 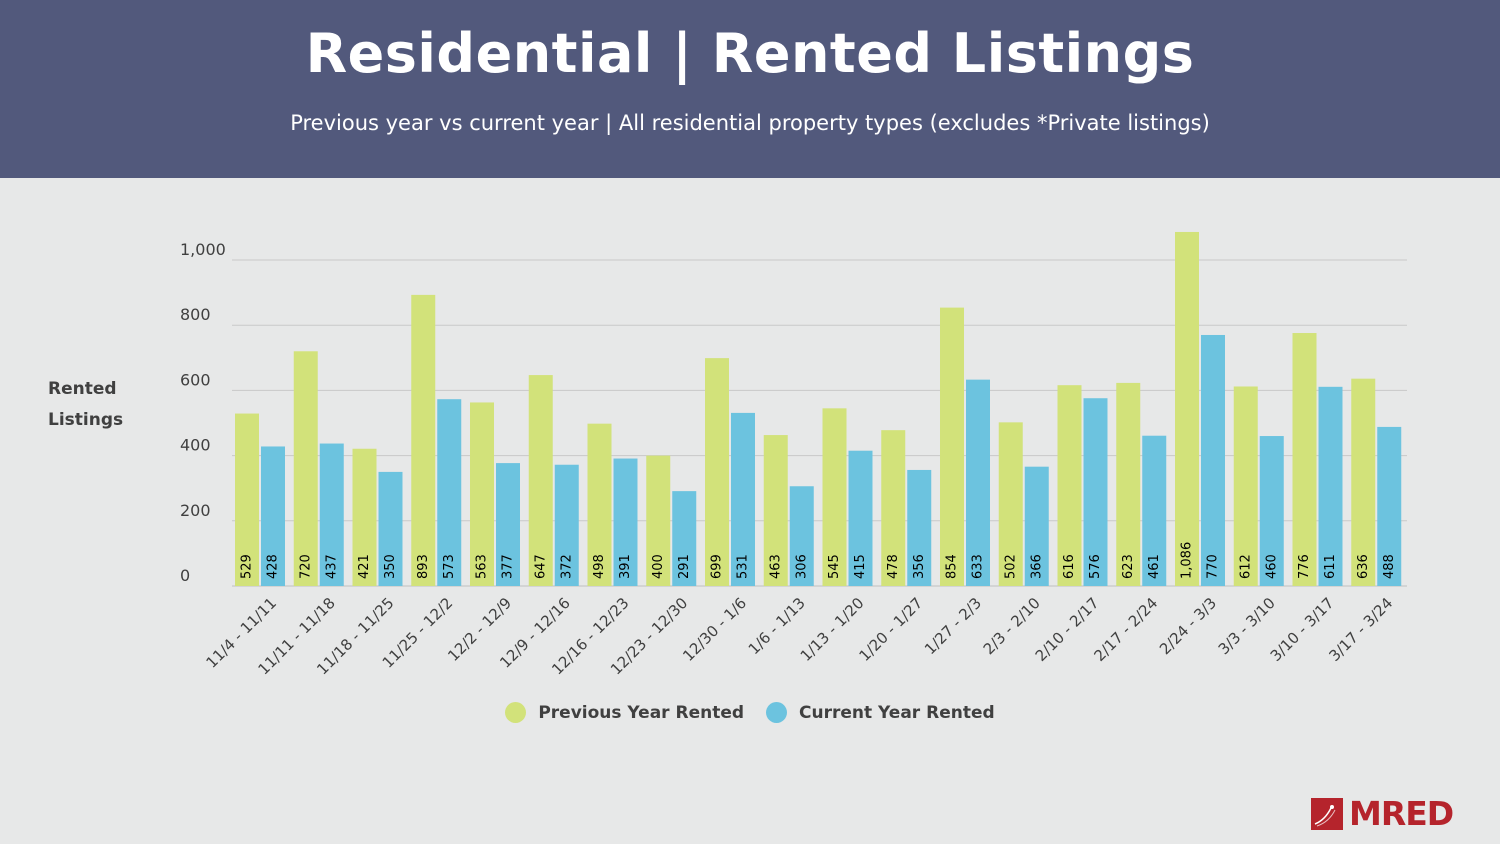 I want to click on data-label-current: 291, so click(x=684, y=566).